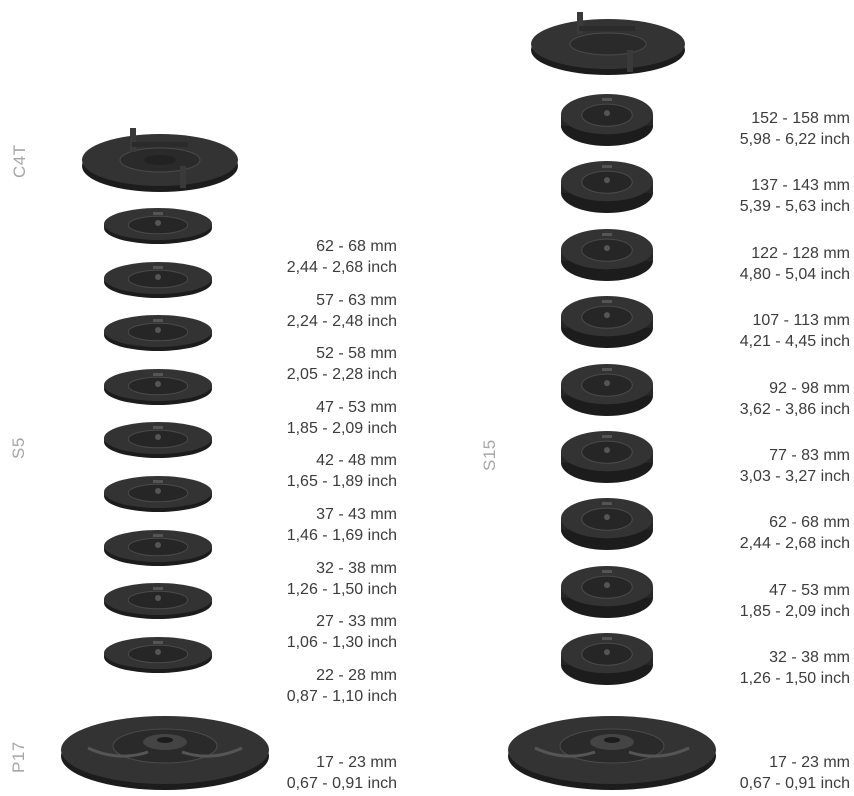  What do you see at coordinates (18, 757) in the screenshot?
I see `base-series-label: P17` at bounding box center [18, 757].